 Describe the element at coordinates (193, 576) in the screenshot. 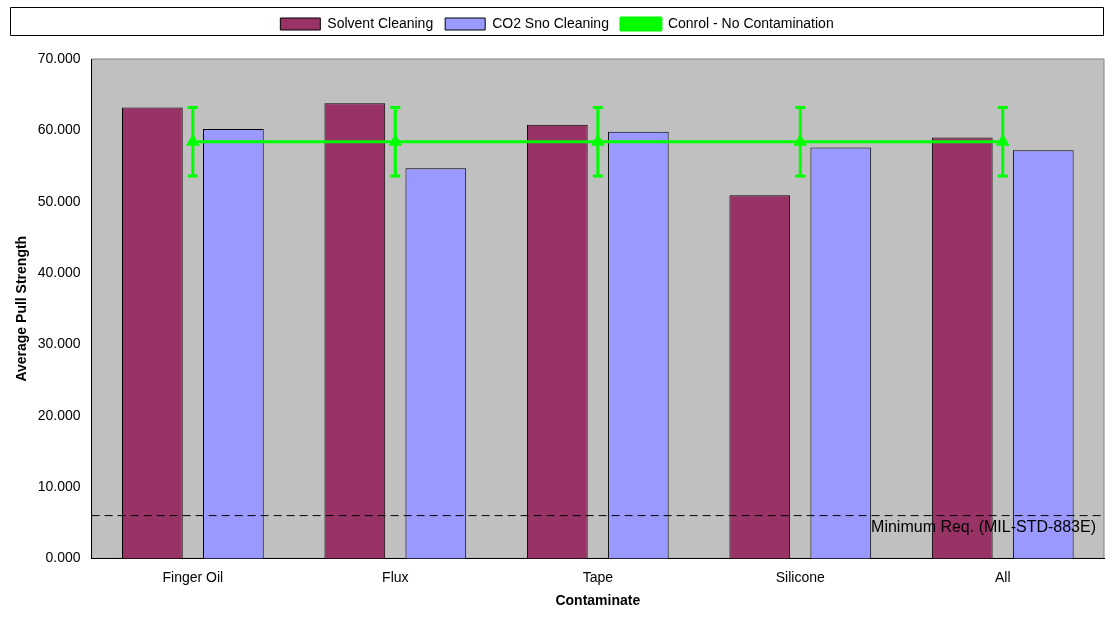

I see `x-tick-label: Finger Oil` at that location.